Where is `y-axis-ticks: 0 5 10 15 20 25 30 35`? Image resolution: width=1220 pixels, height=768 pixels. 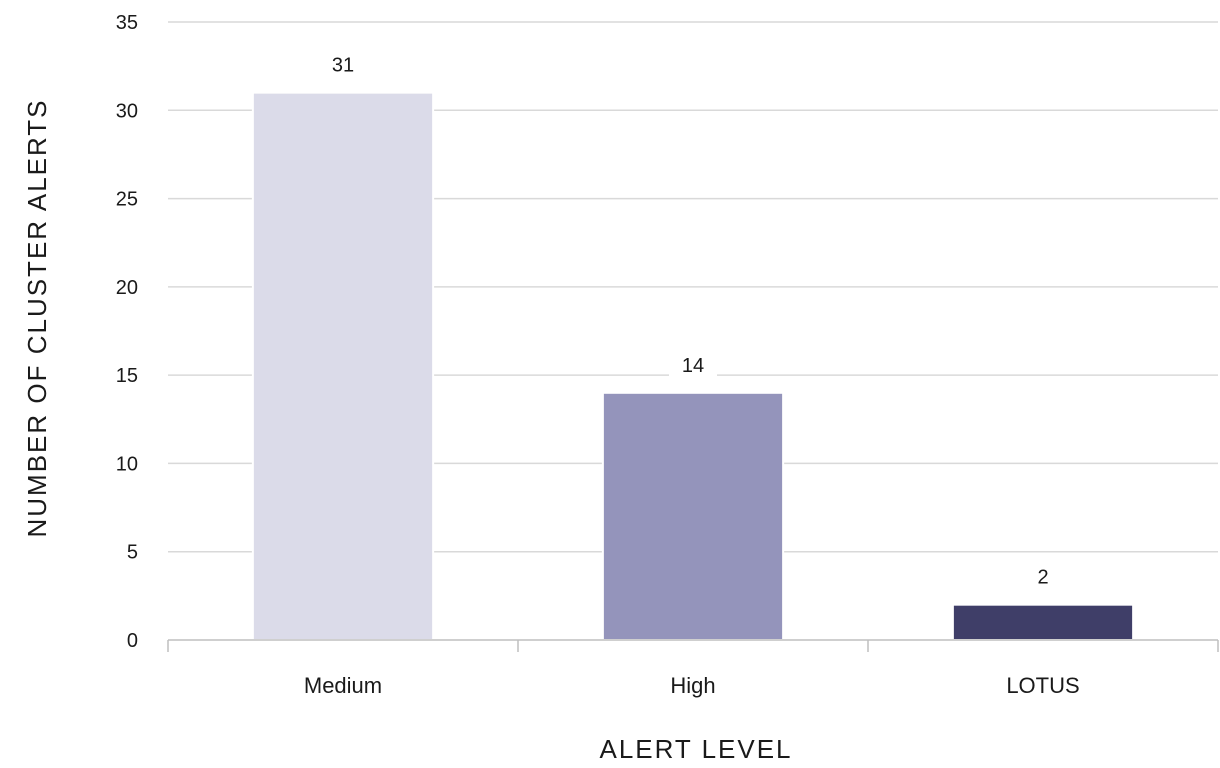
y-axis-ticks: 0 5 10 15 20 25 30 35 is located at coordinates (127, 332).